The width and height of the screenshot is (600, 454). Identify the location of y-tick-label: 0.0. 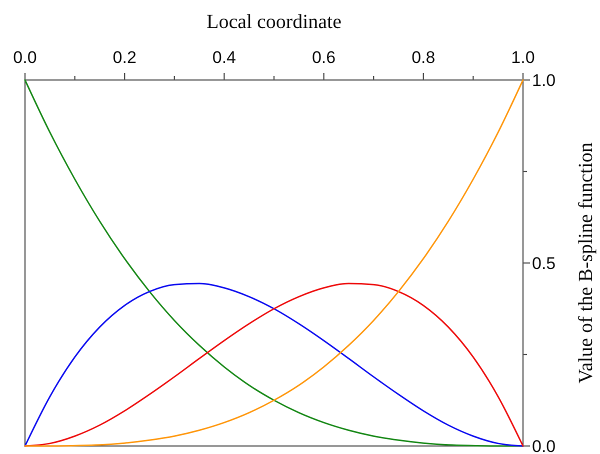
(544, 445).